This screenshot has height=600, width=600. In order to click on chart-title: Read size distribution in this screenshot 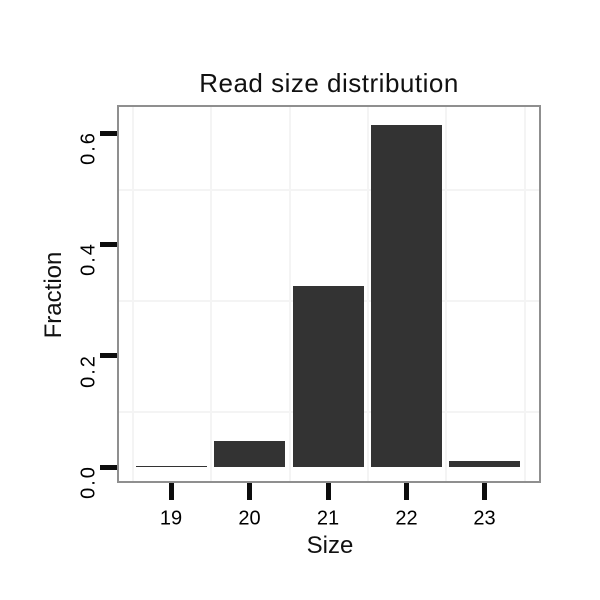, I will do `click(329, 83)`.